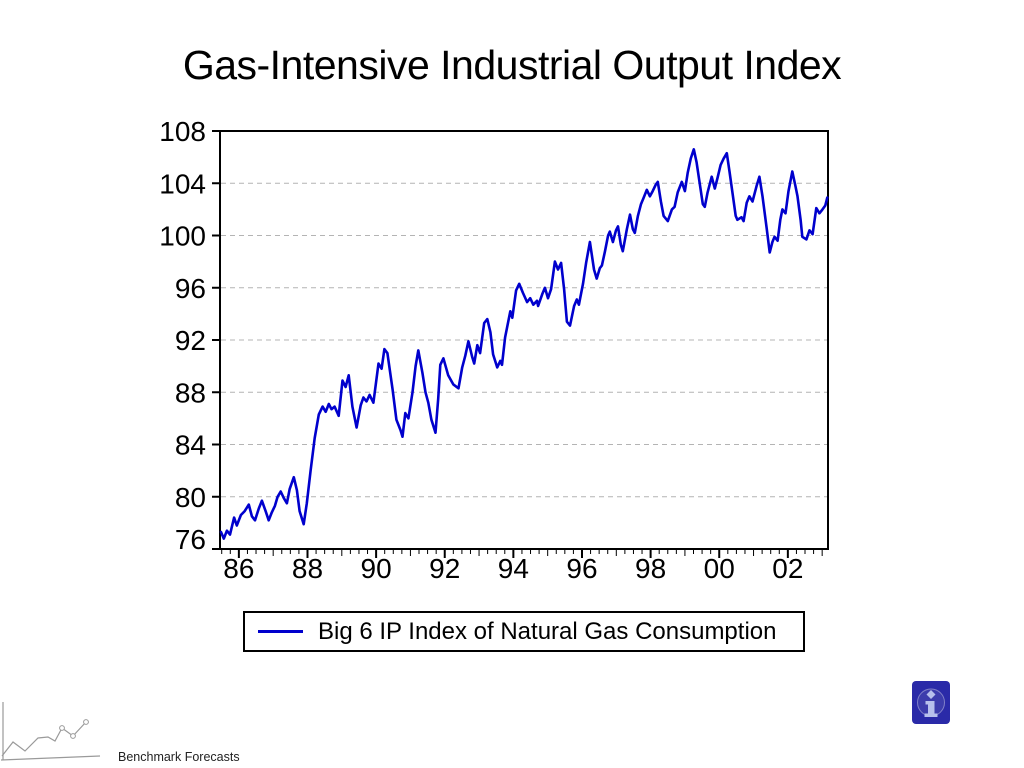  Describe the element at coordinates (238, 568) in the screenshot. I see `x-tick-label: 86` at that location.